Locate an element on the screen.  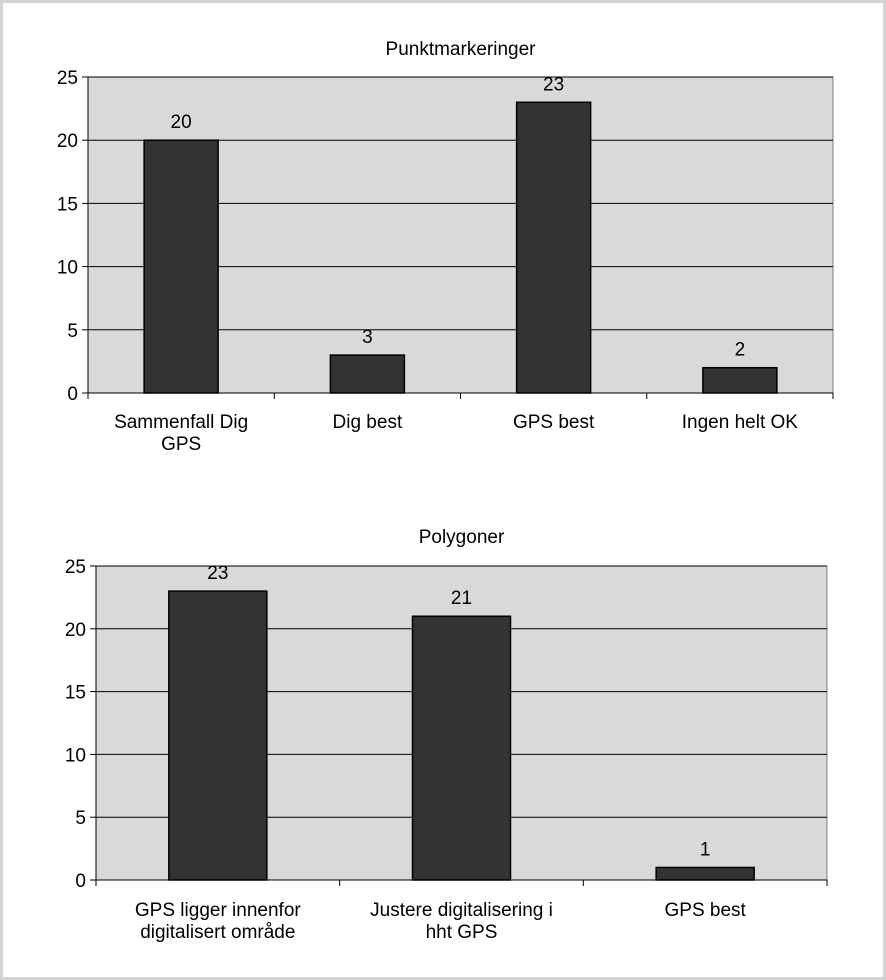
x-tick-label: Dig best is located at coordinates (368, 422).